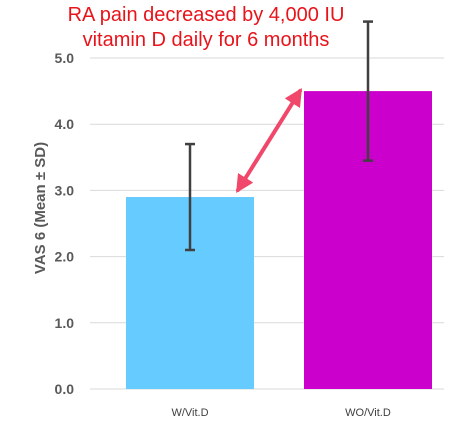 This screenshot has width=452, height=445. Describe the element at coordinates (368, 413) in the screenshot. I see `category-label: WO/Vit.D` at that location.